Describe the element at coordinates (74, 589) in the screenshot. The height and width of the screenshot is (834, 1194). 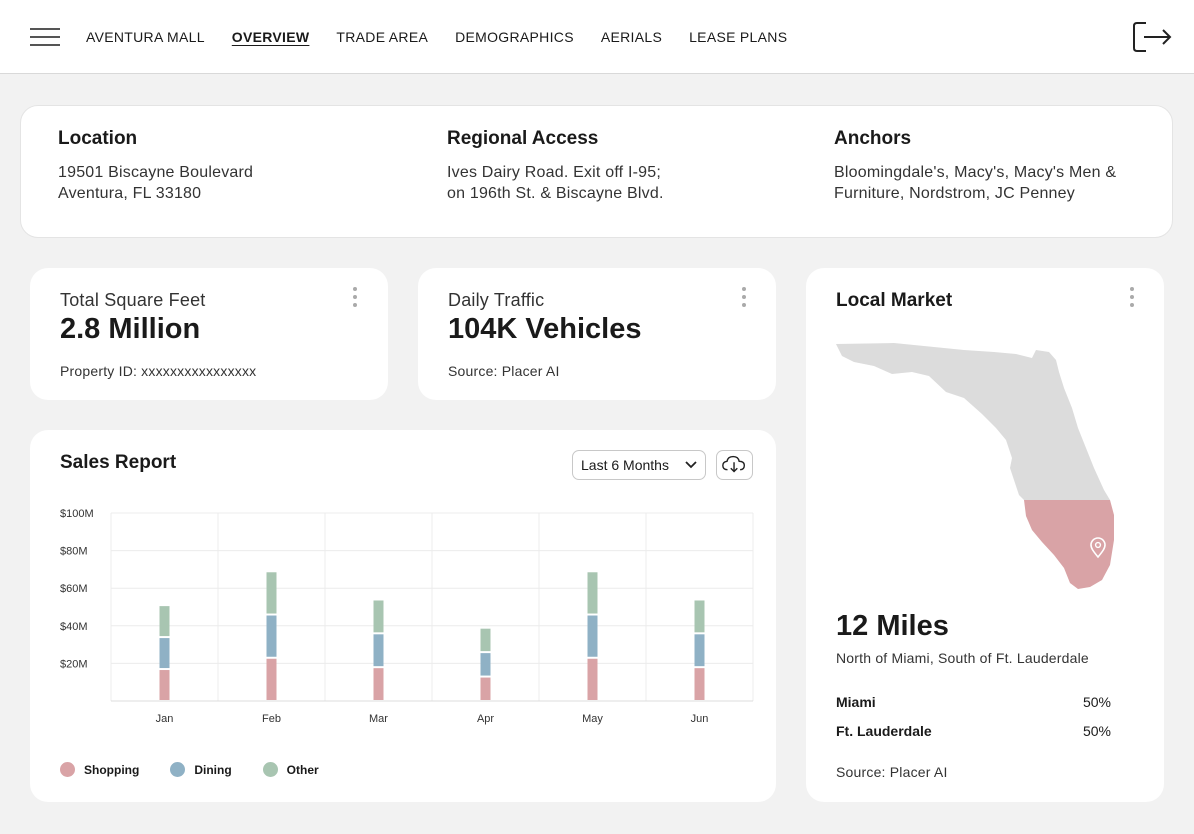
I see `y-tick-label: $60M` at that location.